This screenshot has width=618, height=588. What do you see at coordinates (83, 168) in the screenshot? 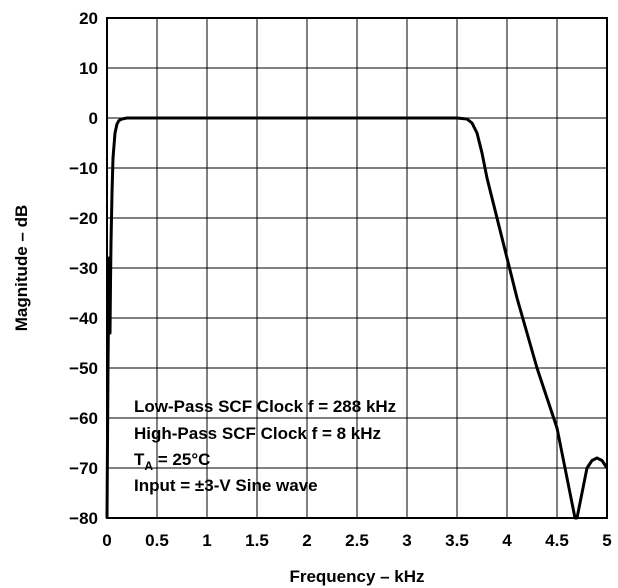
I see `y-tick-label: −10` at bounding box center [83, 168].